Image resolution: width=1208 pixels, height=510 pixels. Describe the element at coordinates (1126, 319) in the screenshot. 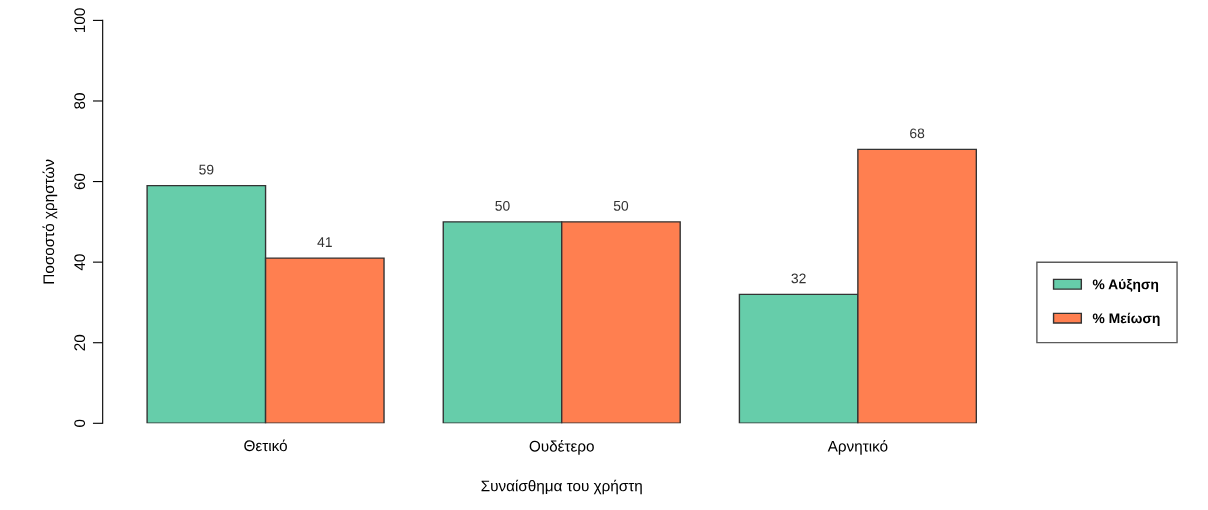

I see `legend-label: % Μείωση` at that location.